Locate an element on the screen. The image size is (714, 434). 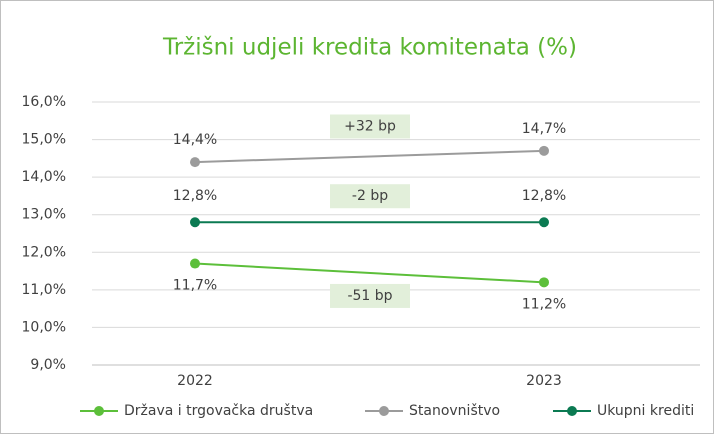
value-label: 11,2% is located at coordinates (544, 304).